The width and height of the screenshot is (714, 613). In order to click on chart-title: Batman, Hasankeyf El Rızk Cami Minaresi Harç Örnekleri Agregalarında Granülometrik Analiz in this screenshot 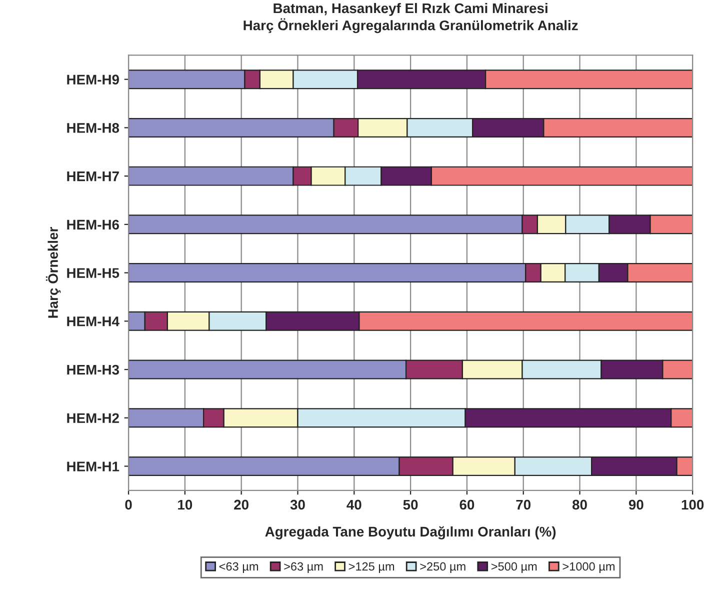, I will do `click(411, 18)`.